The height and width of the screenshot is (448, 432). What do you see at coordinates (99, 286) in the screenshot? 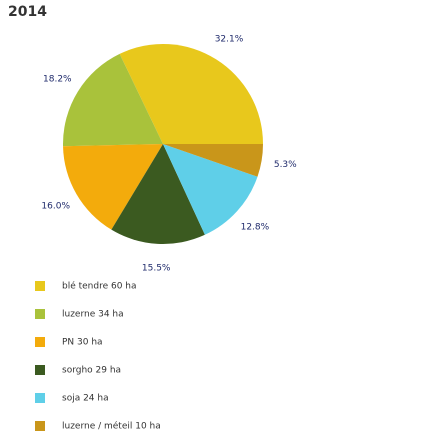
I see `legend-label: blé tendre 60 ha` at bounding box center [99, 286].